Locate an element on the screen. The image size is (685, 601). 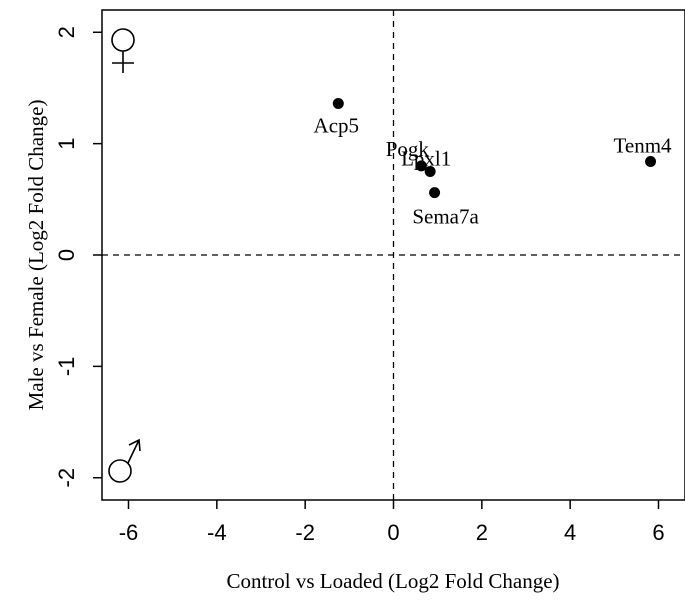
x-tick-label: 2 is located at coordinates (482, 532).